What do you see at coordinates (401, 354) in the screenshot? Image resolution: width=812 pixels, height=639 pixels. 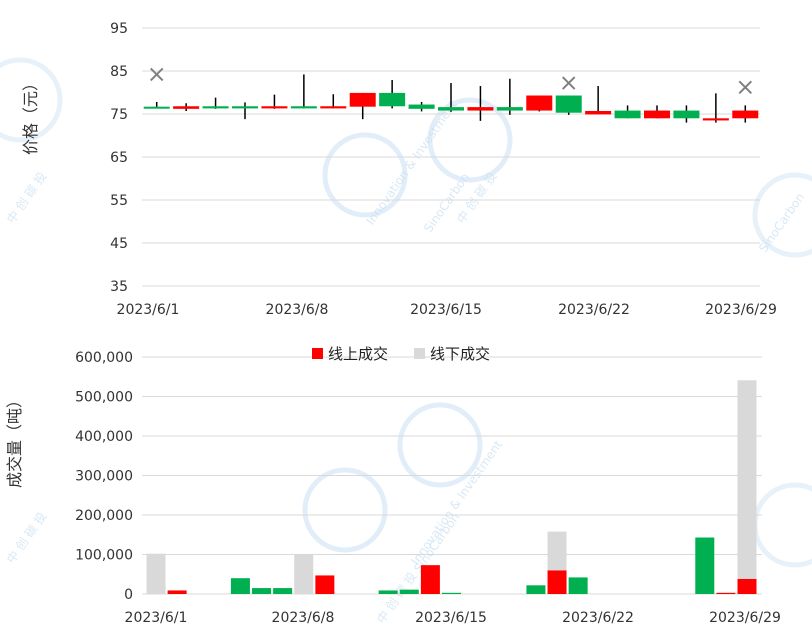 I see `volume-legend: 线上成交 线下成交` at bounding box center [401, 354].